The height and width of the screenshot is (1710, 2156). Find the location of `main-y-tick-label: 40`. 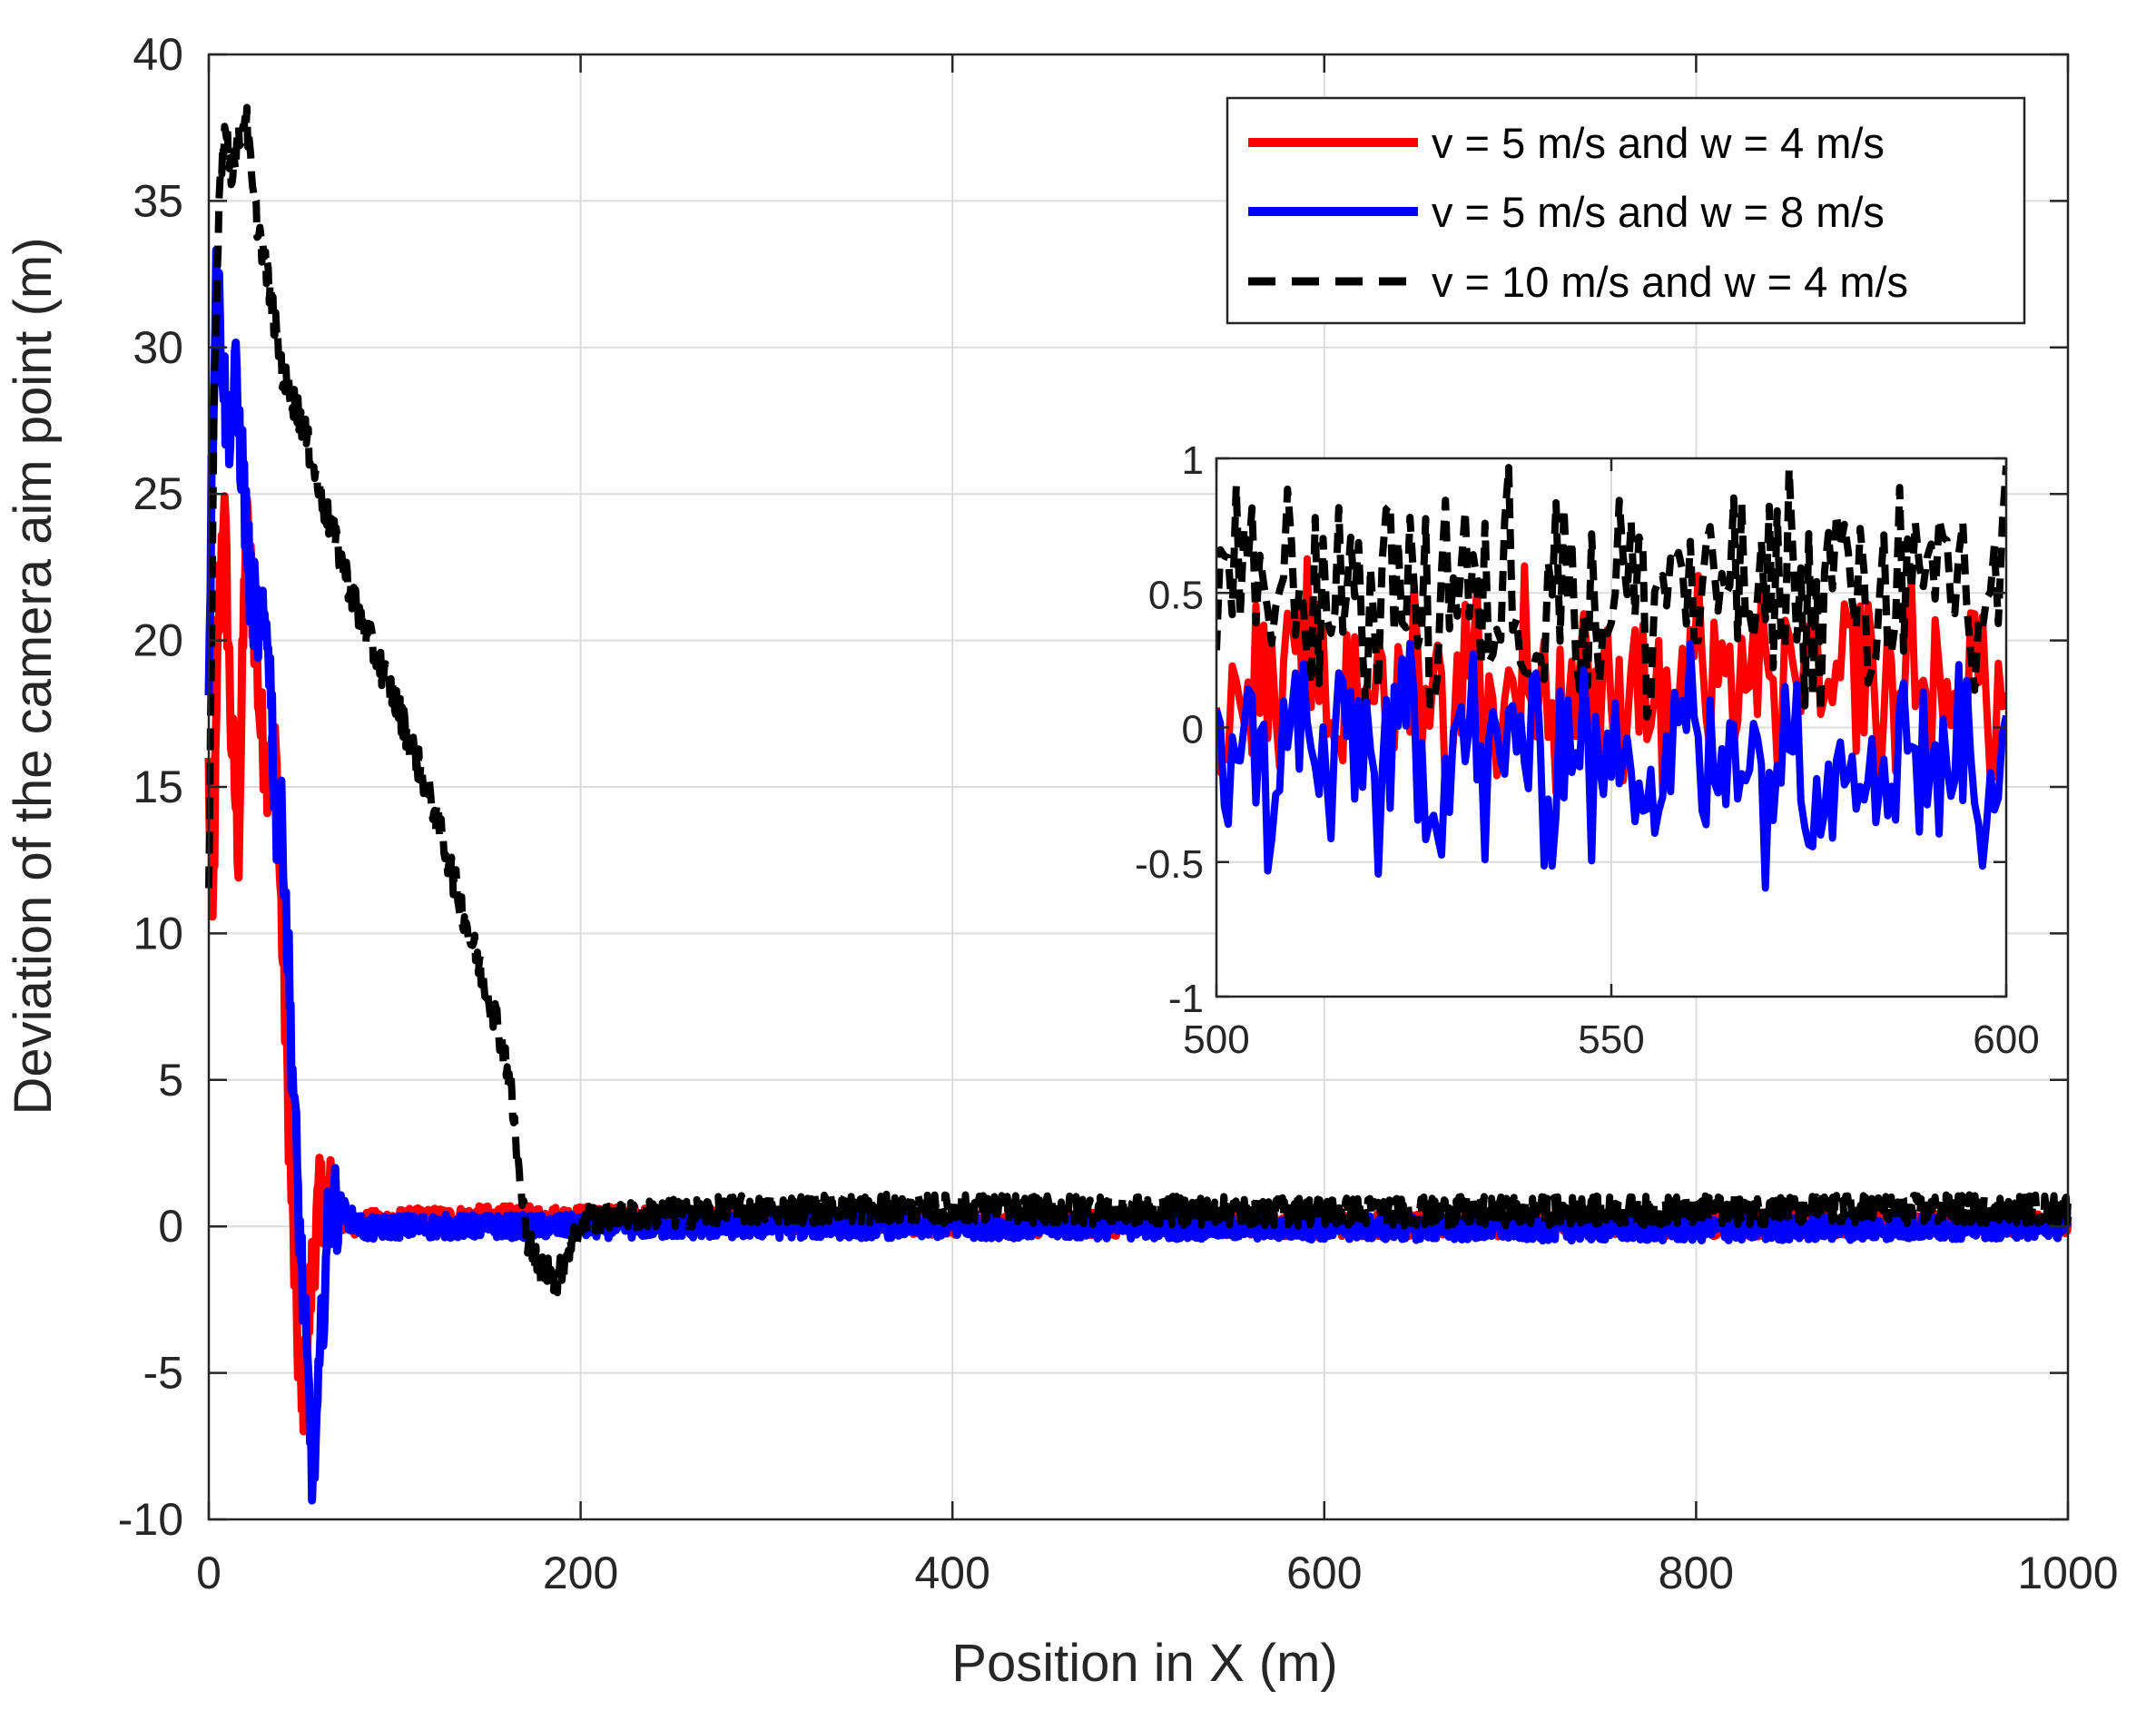

main-y-tick-label: 40 is located at coordinates (158, 55).